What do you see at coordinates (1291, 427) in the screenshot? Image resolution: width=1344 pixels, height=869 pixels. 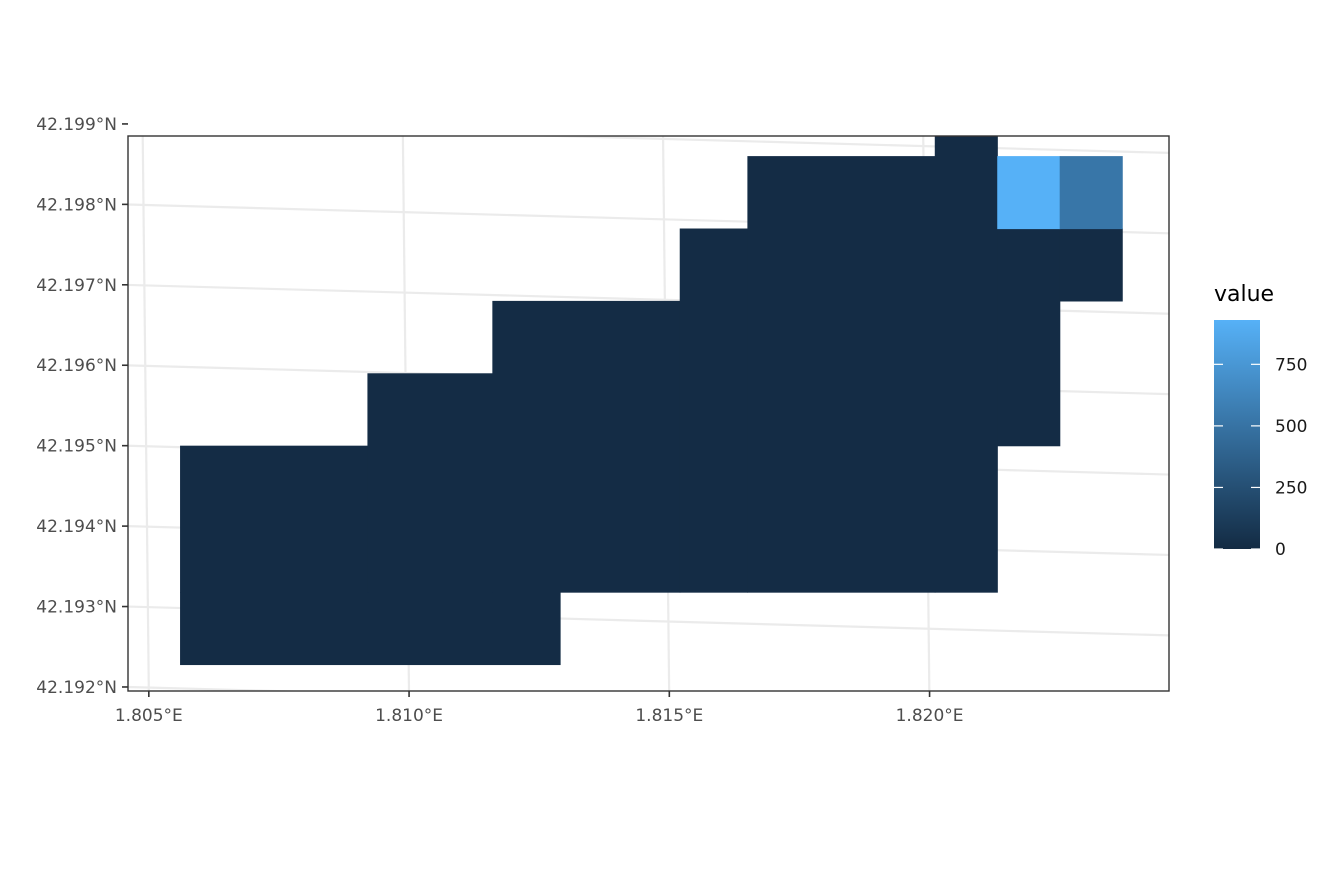 I see `legend-label-2: 500` at bounding box center [1291, 427].